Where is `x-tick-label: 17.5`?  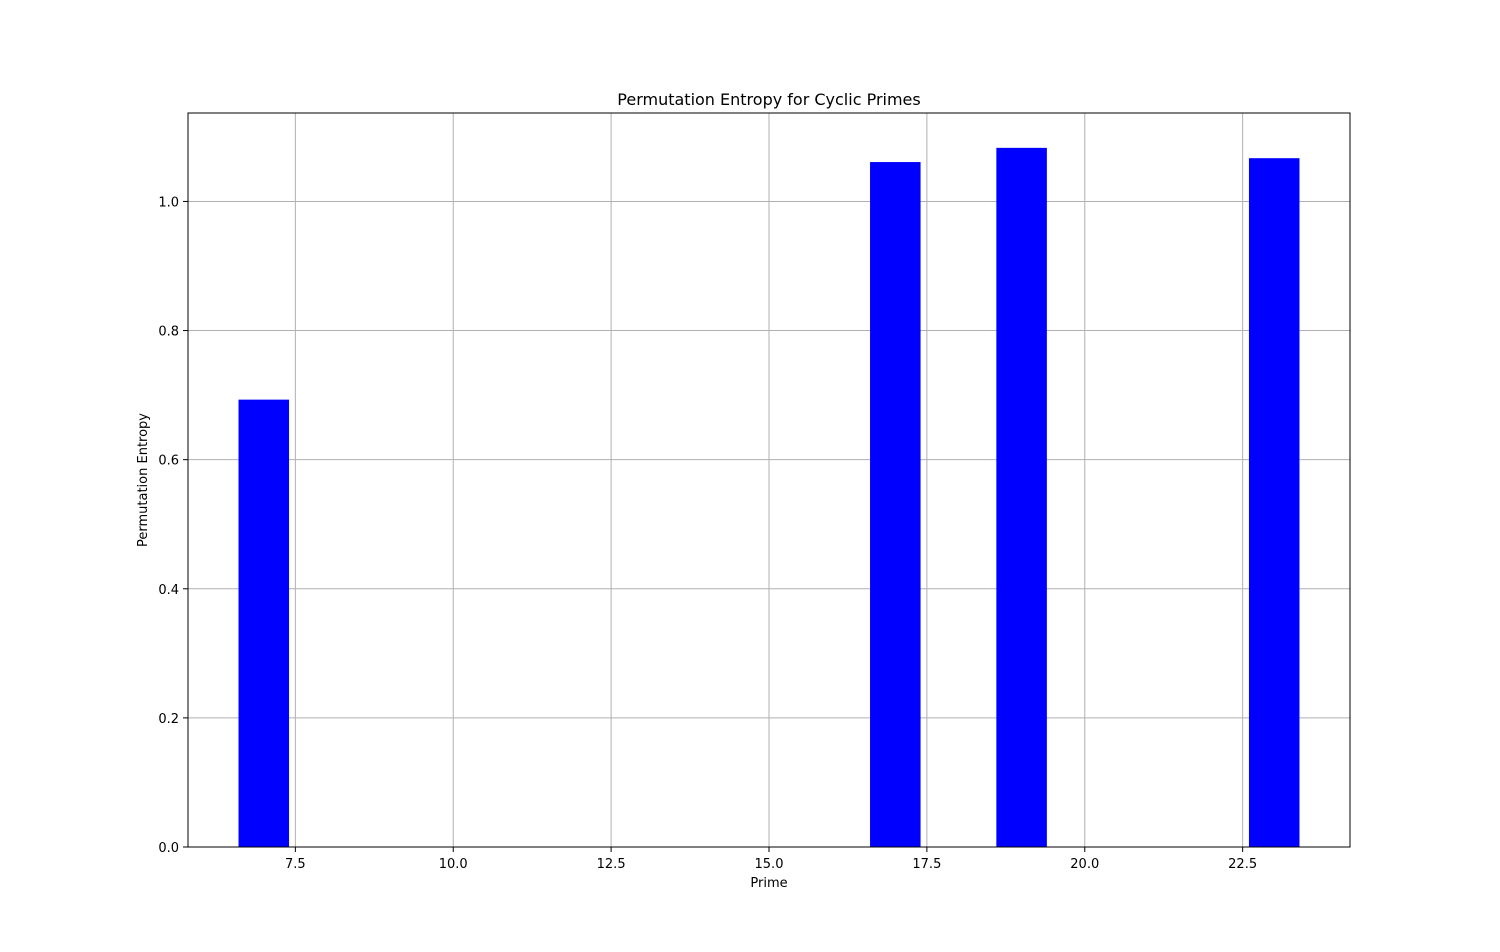
x-tick-label: 17.5 is located at coordinates (926, 864).